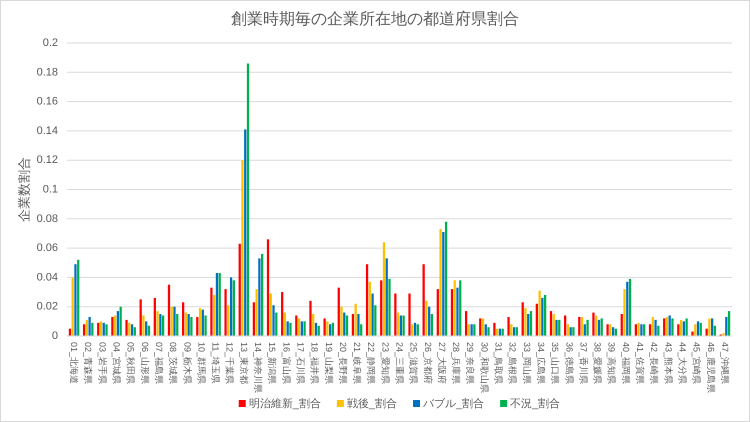  I want to click on y-tick-label: 0.2, so click(50, 43).